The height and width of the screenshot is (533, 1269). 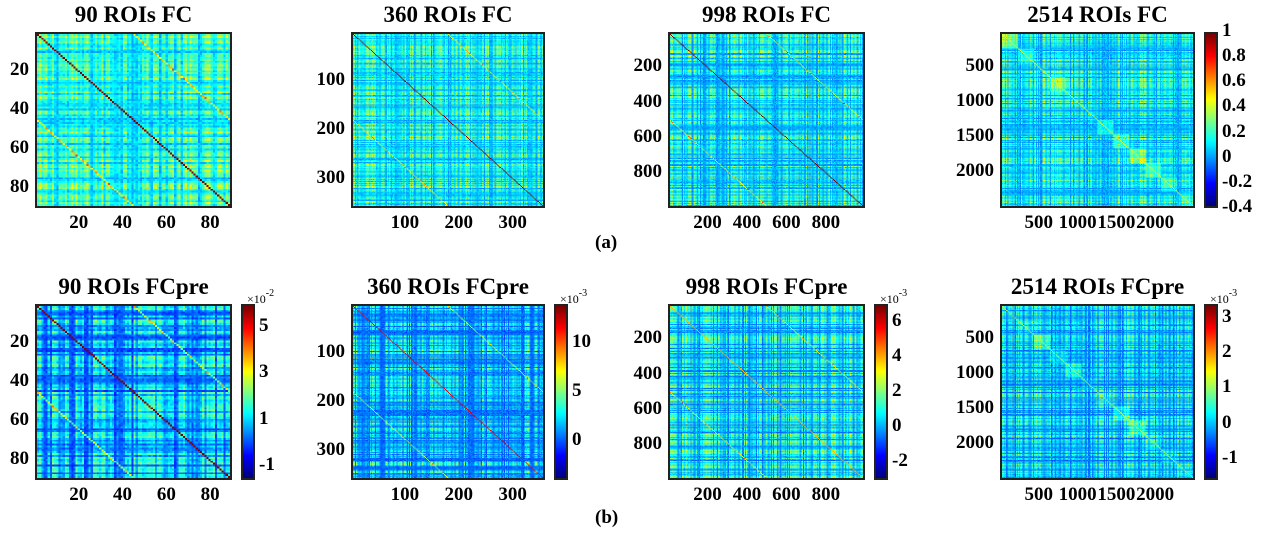 What do you see at coordinates (900, 461) in the screenshot?
I see `colorbar-tick-label: -2` at bounding box center [900, 461].